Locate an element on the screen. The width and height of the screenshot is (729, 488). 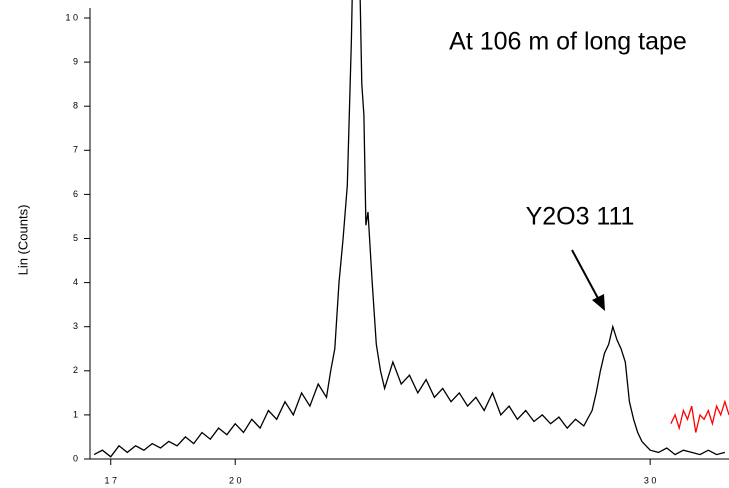
y-tick-label: 2 is located at coordinates (75, 370).